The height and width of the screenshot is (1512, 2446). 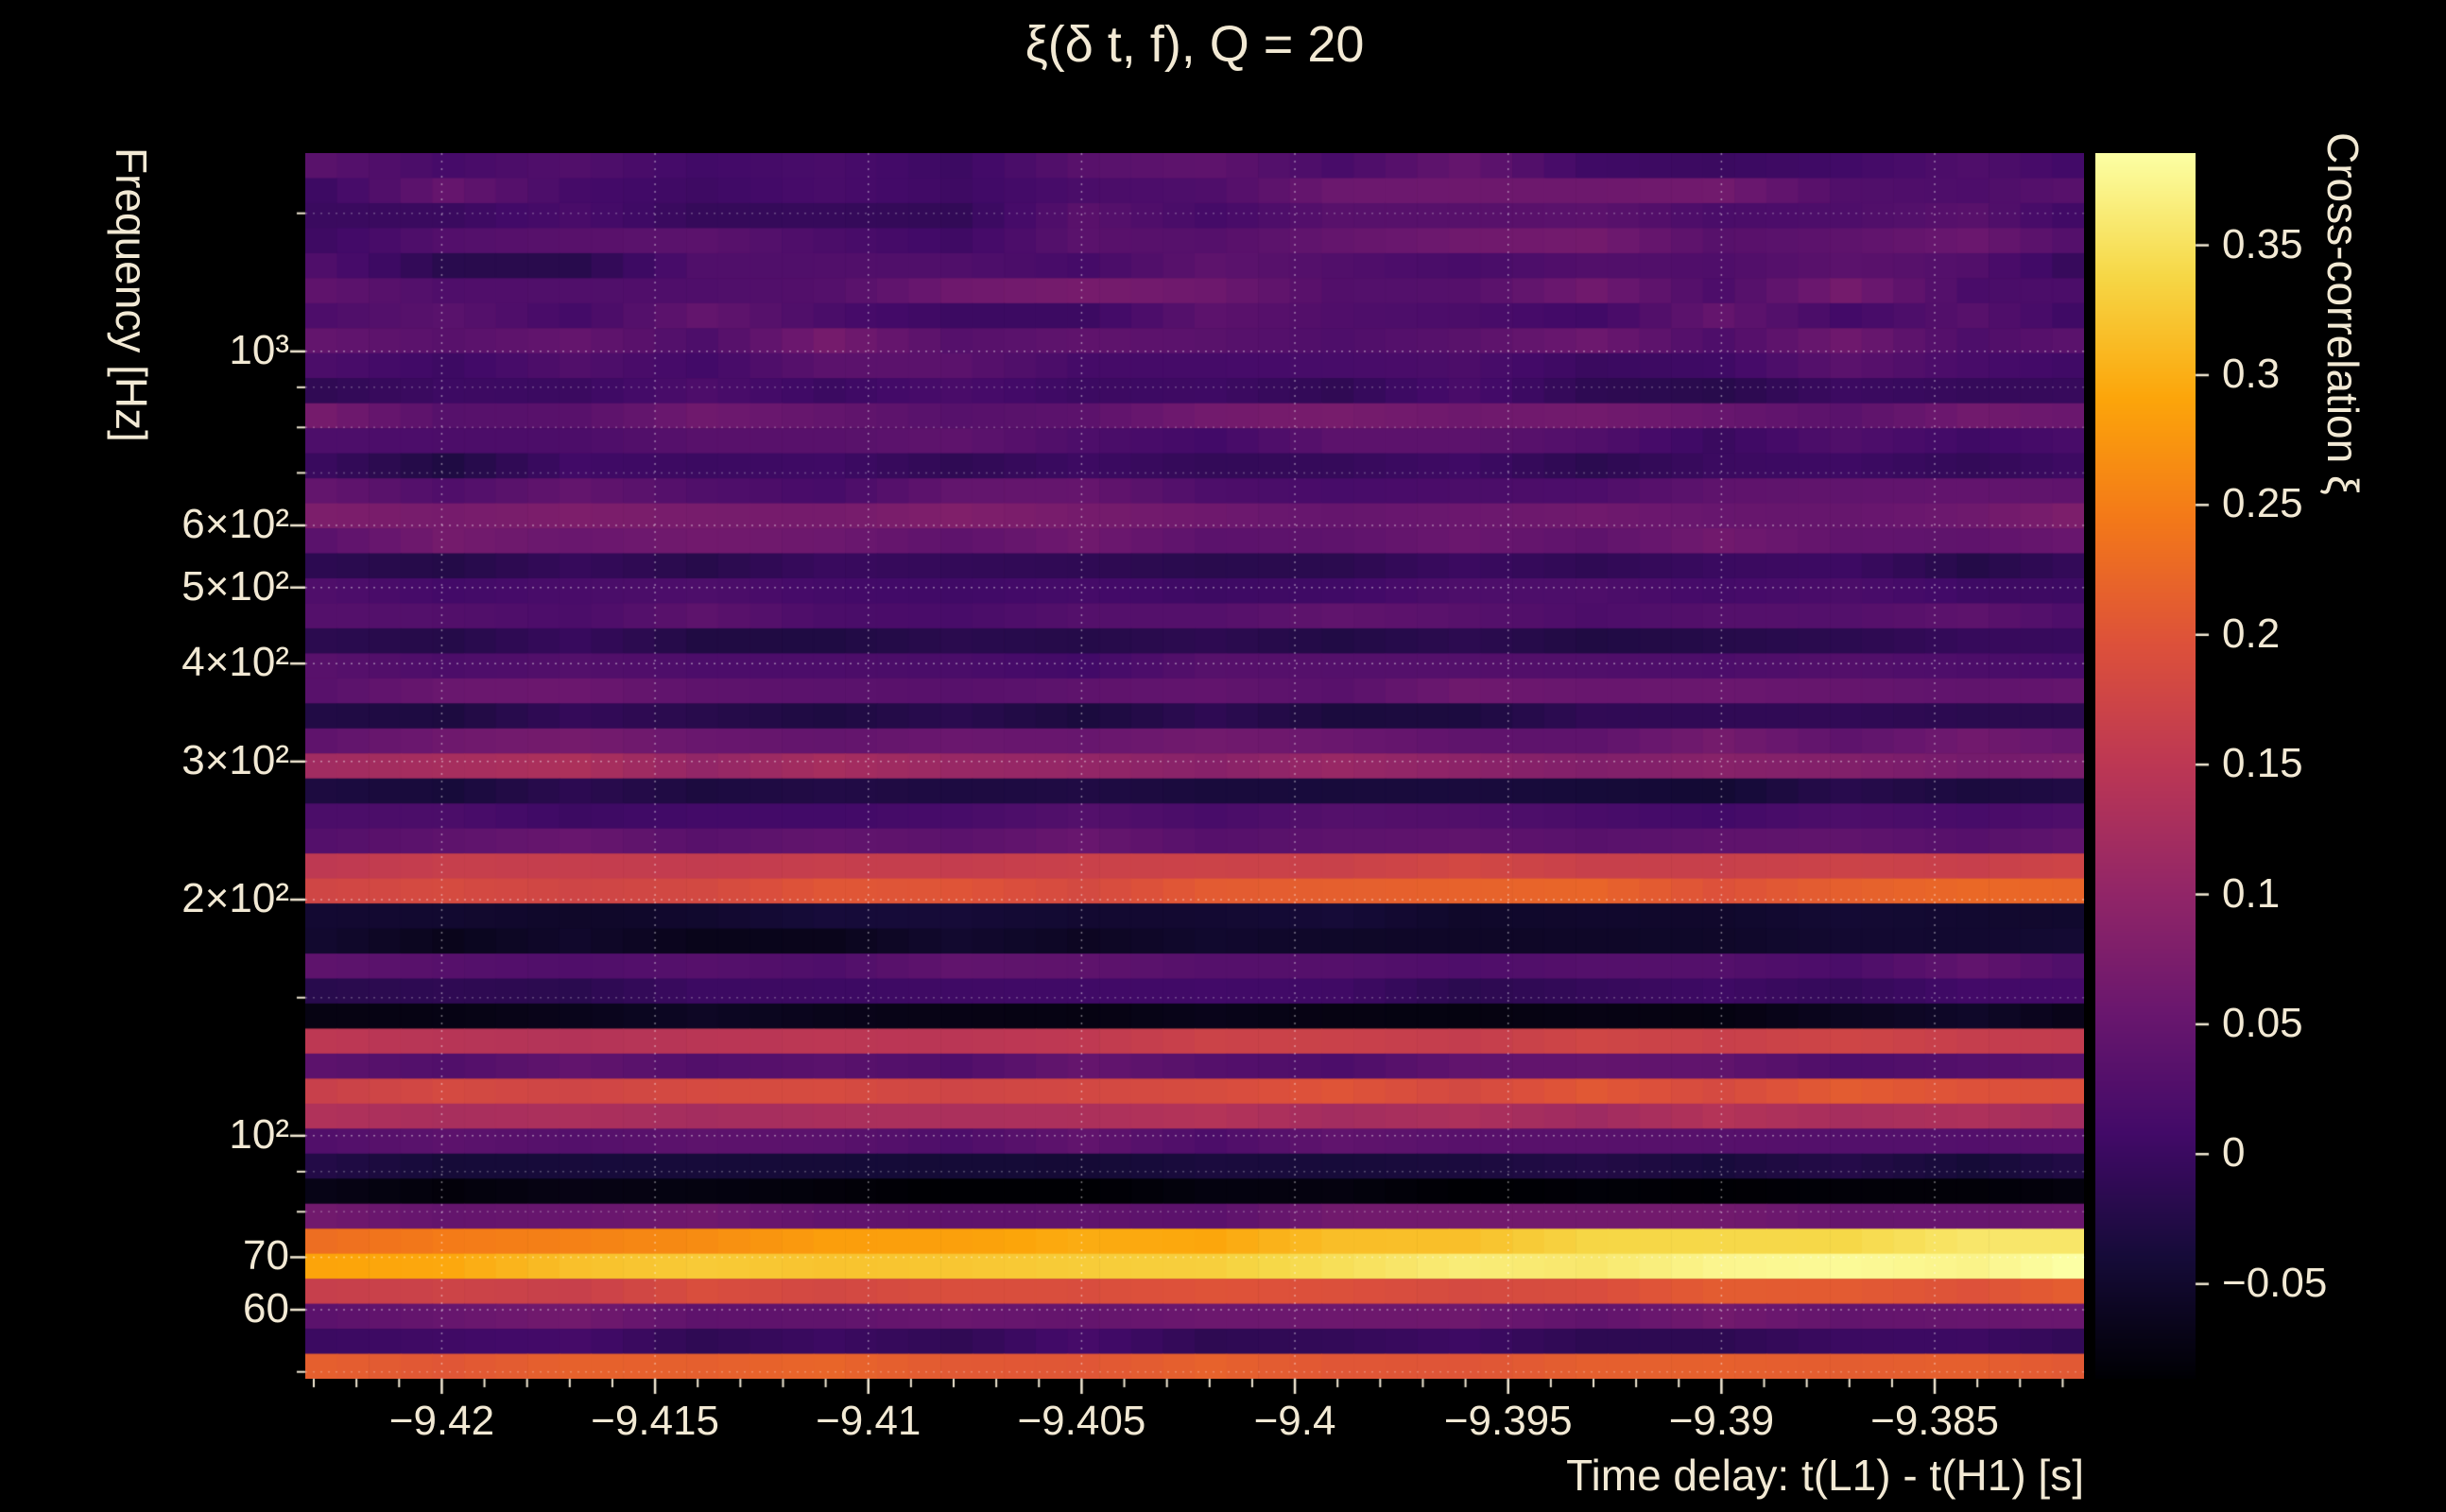 What do you see at coordinates (2145, 766) in the screenshot?
I see `colorbar-canvas` at bounding box center [2145, 766].